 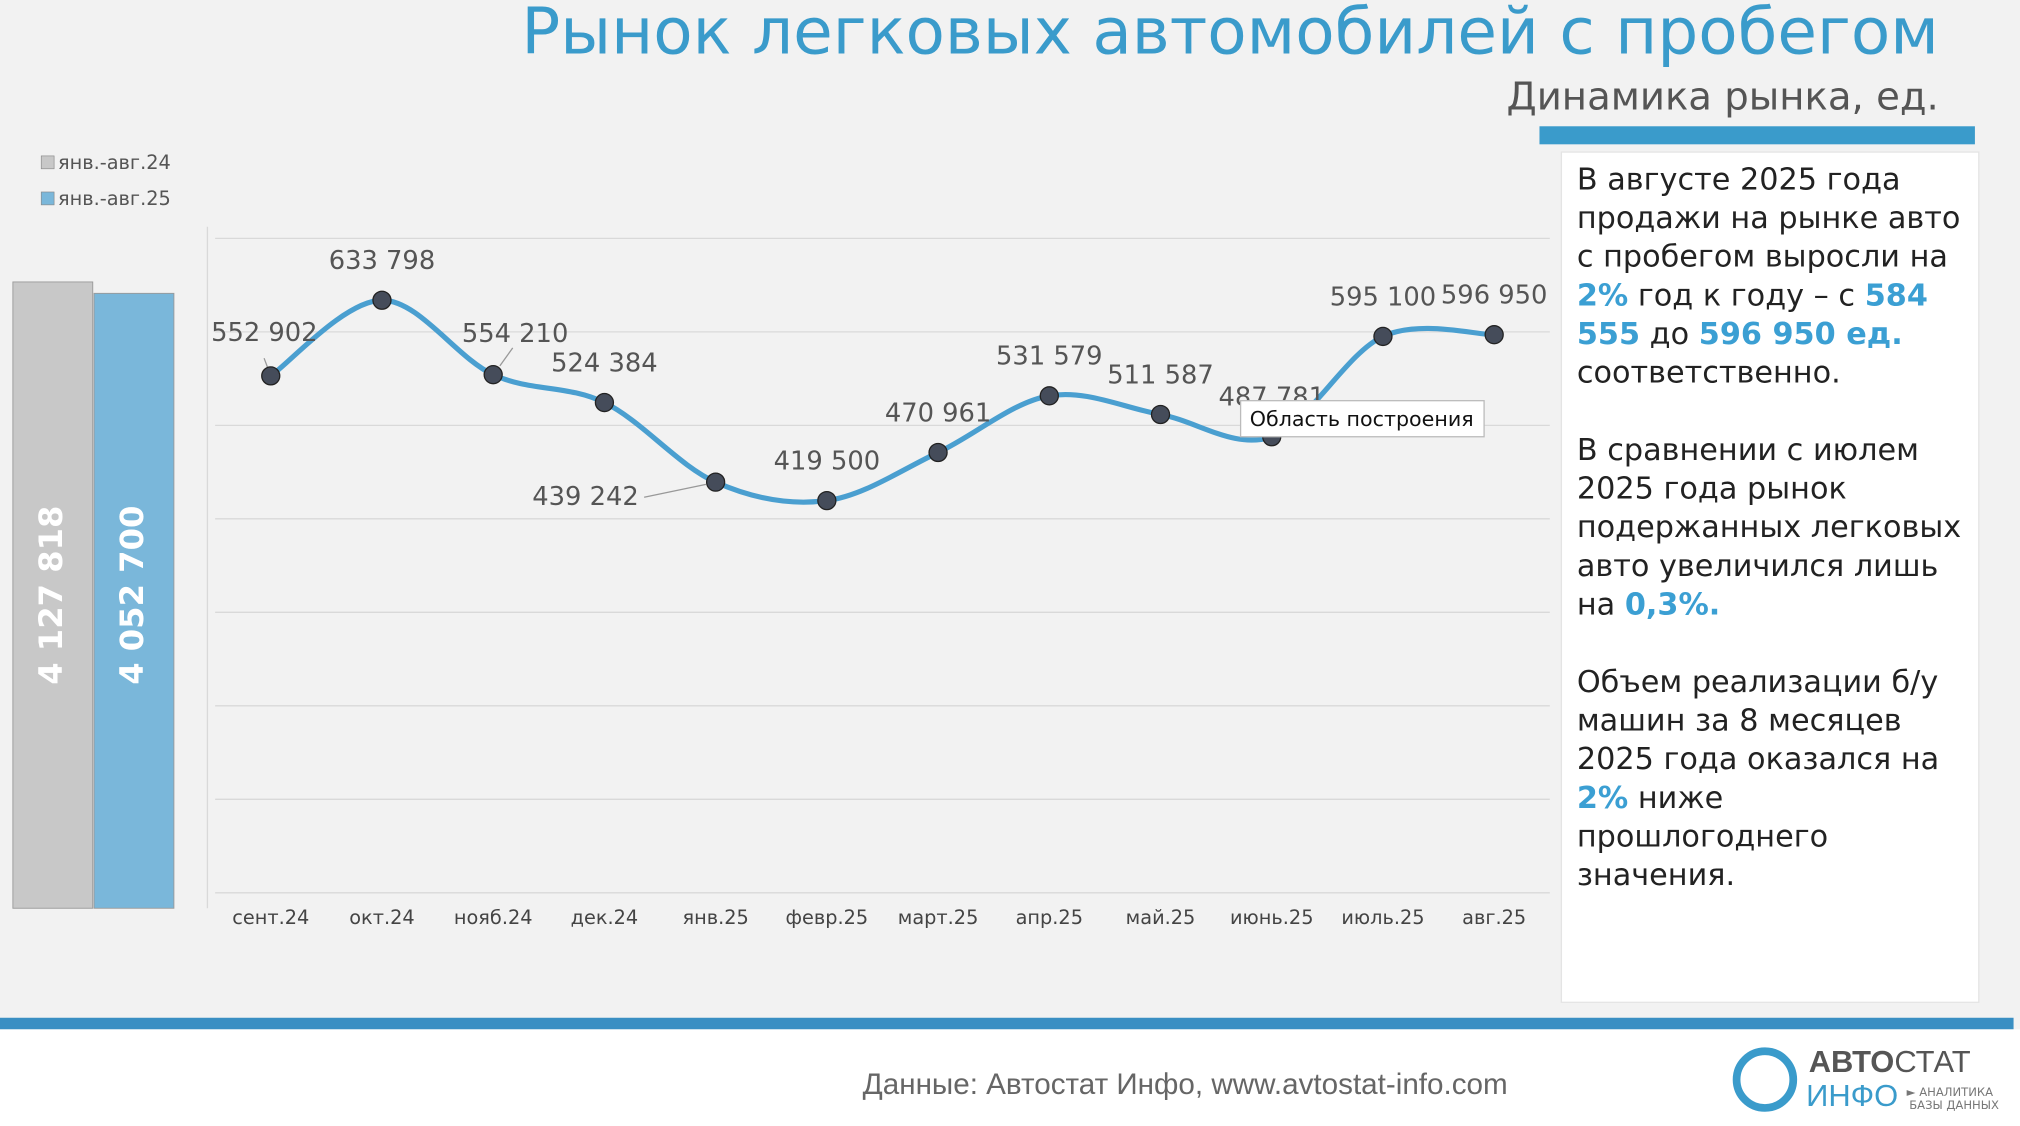 I want to click on highlight: 584 555, so click(x=1752, y=314).